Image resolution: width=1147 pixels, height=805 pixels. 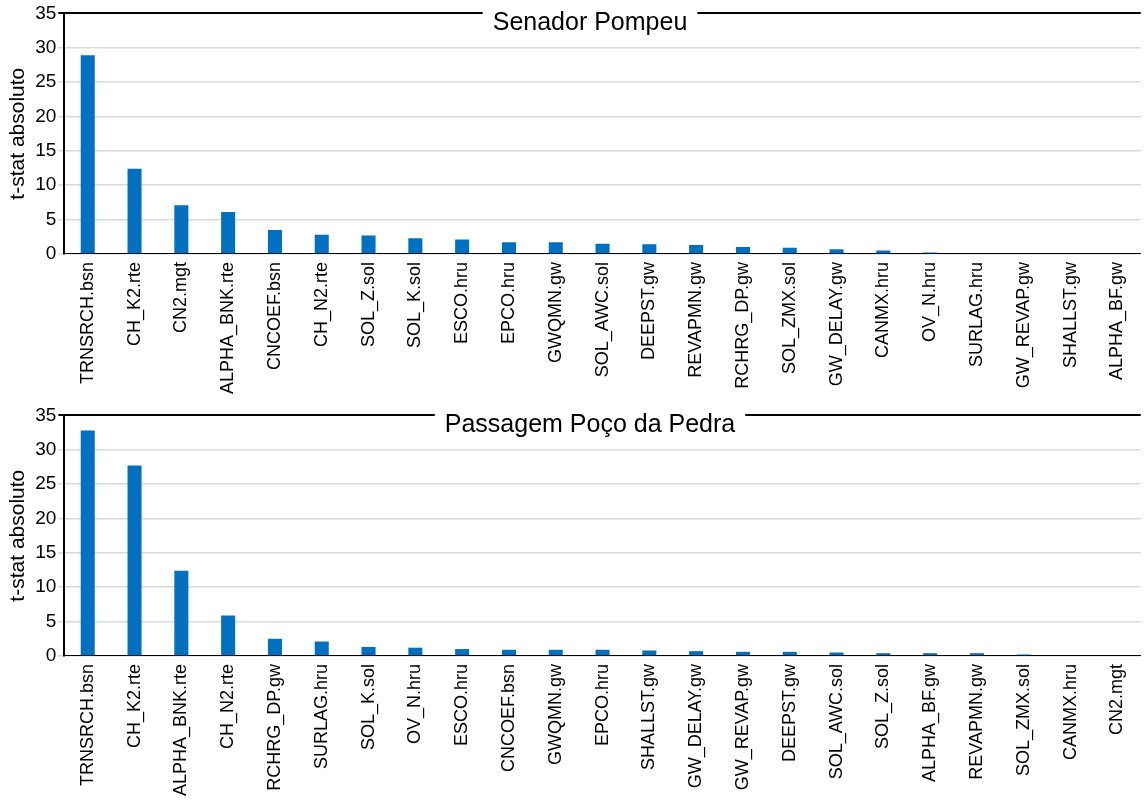 What do you see at coordinates (590, 21) in the screenshot?
I see `chart-title: Senador Pompeu` at bounding box center [590, 21].